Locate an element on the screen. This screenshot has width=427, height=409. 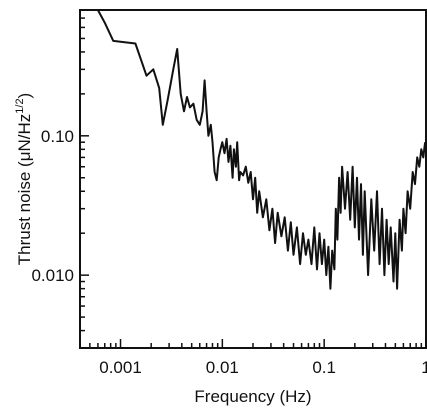
y-axis-title-sup: 1/2 is located at coordinates (20, 105).